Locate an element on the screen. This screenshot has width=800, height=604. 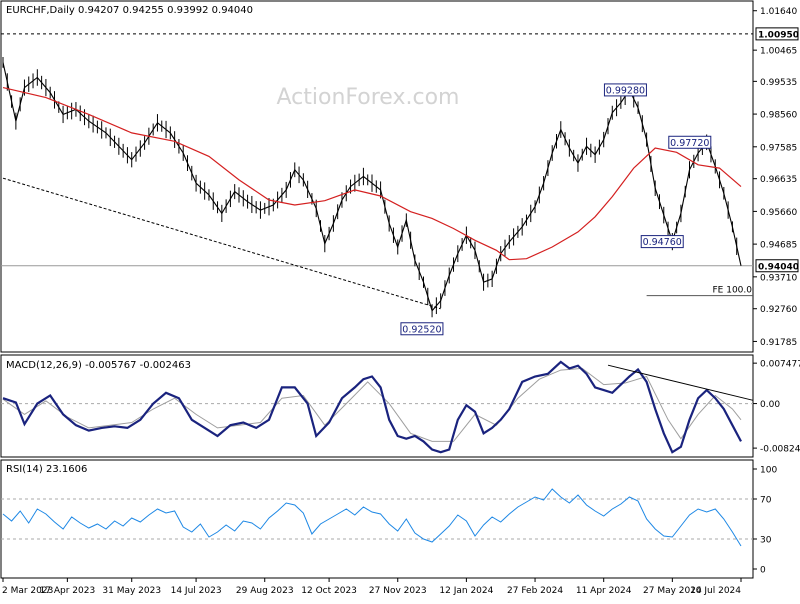
price-y-tick-label: 1.00465 is located at coordinates (778, 52).